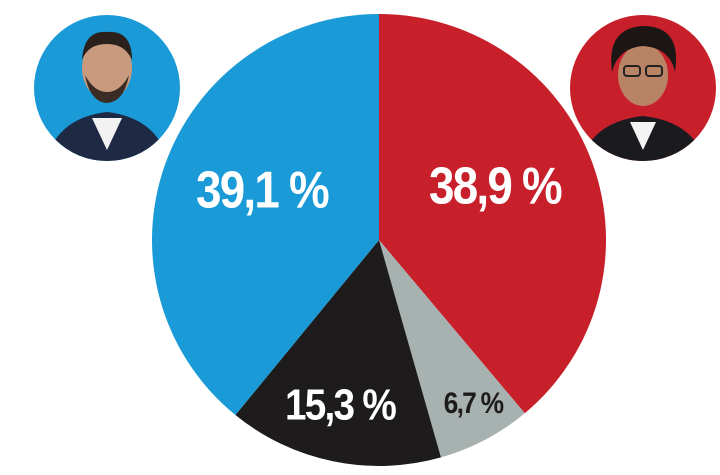 The width and height of the screenshot is (720, 475). What do you see at coordinates (643, 88) in the screenshot?
I see `avatar-right` at bounding box center [643, 88].